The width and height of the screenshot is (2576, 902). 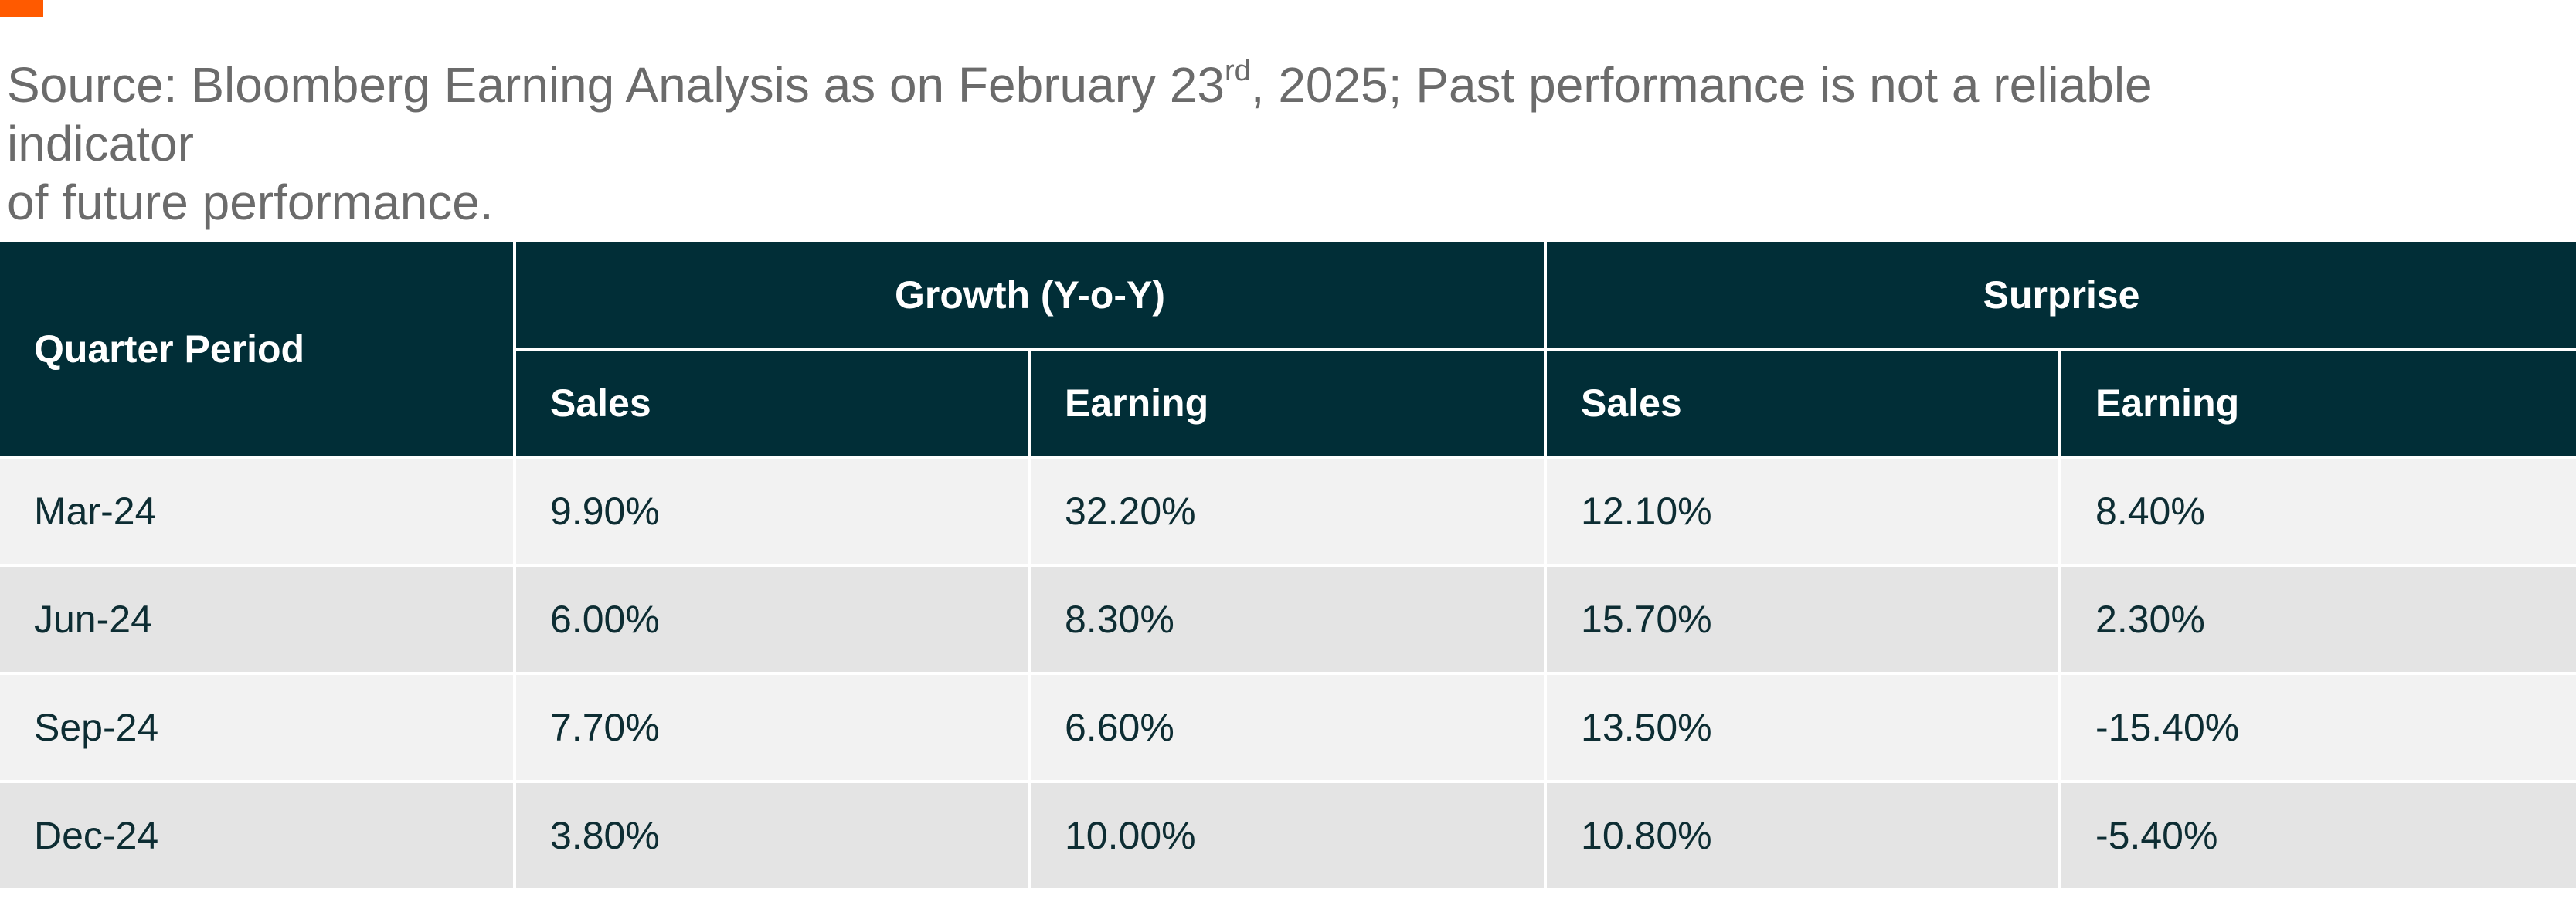 I want to click on header-group-growth: Growth (Y-o-Y), so click(x=1030, y=296).